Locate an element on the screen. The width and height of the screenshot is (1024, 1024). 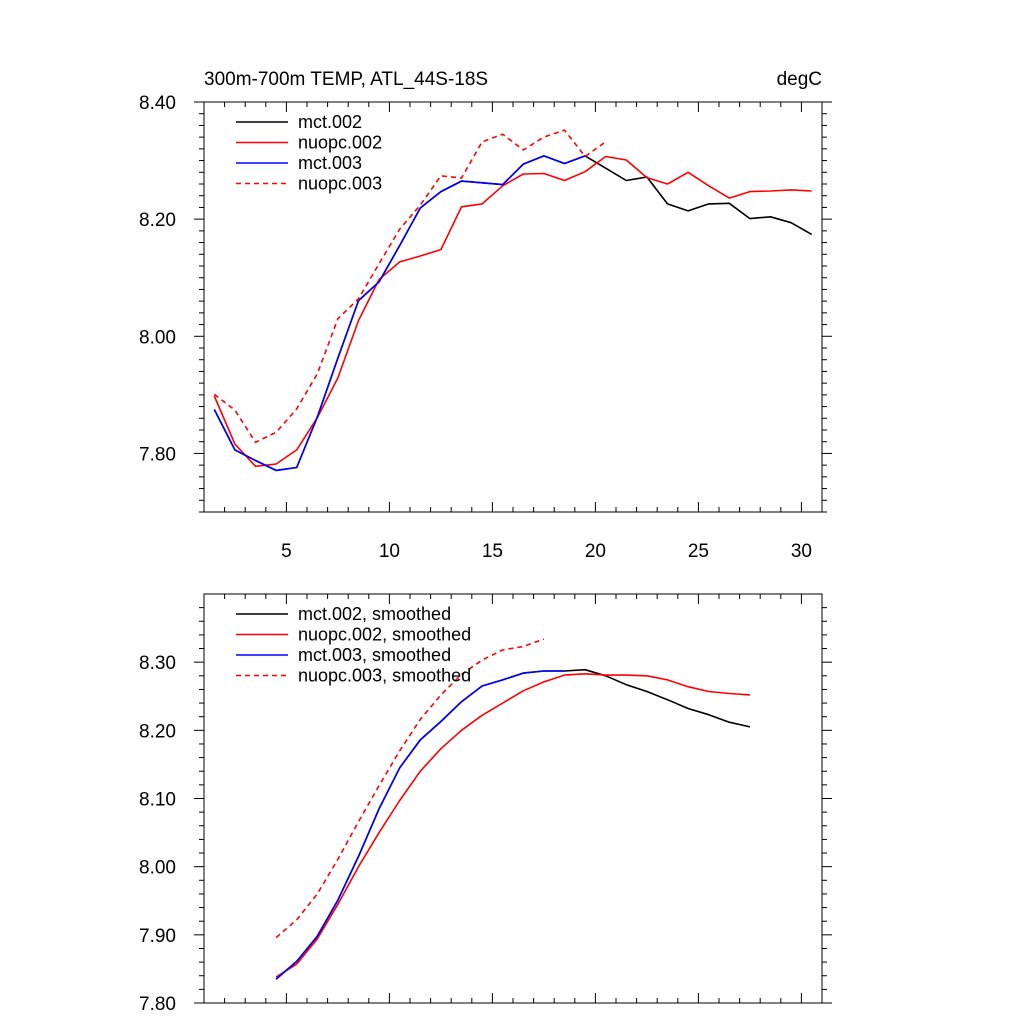
y-tick-label: 8.10 is located at coordinates (157, 800).